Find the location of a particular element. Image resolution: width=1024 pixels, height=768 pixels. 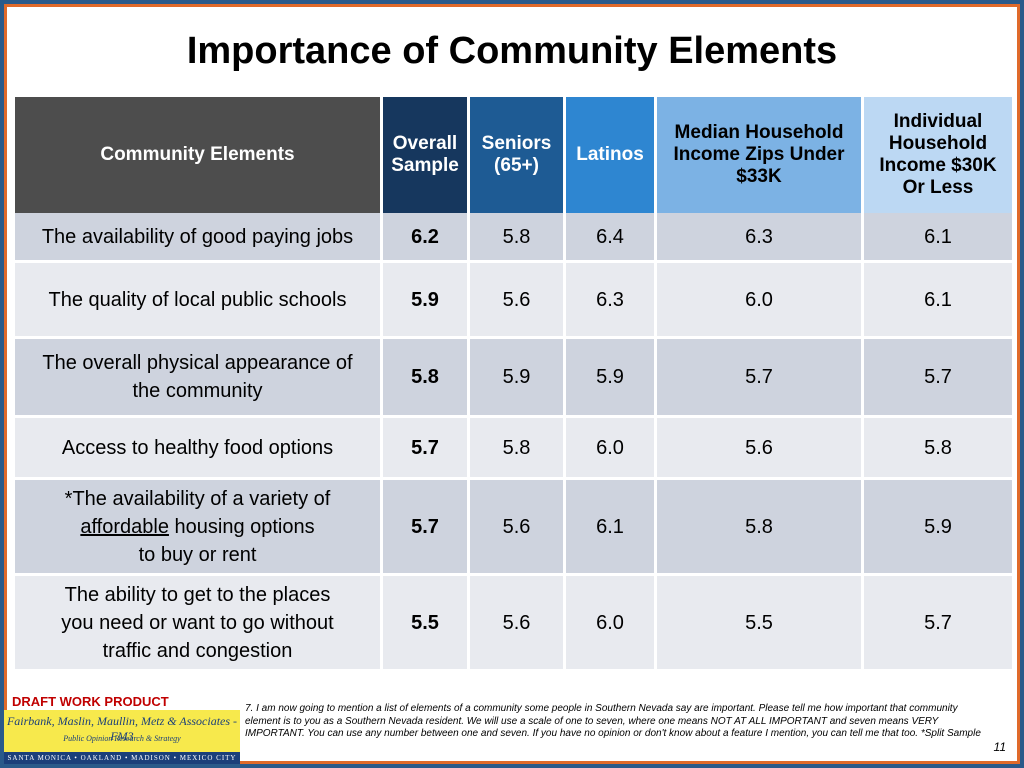

header-seniors: Seniors (65+) is located at coordinates (516, 155).